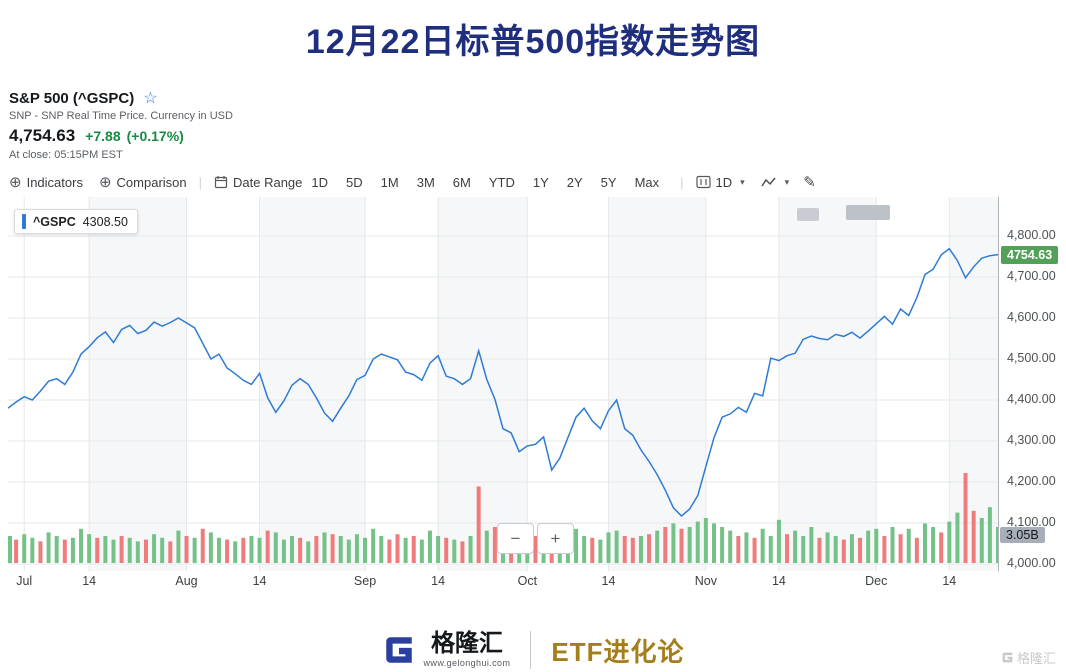  What do you see at coordinates (533, 42) in the screenshot?
I see `page-title: 12月22日标普500指数走势图` at bounding box center [533, 42].